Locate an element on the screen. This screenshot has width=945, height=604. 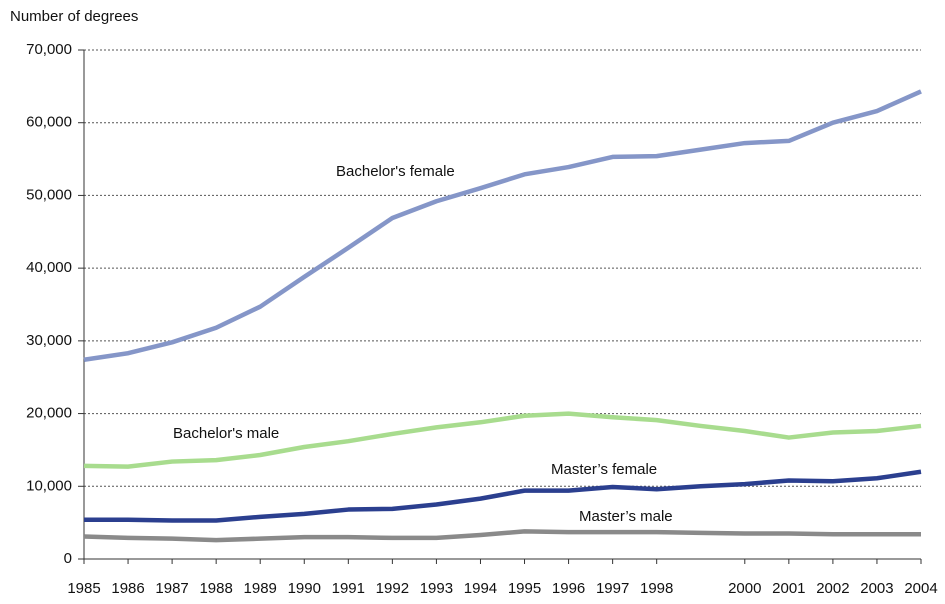
series-label: Bachelor's male is located at coordinates (226, 433).